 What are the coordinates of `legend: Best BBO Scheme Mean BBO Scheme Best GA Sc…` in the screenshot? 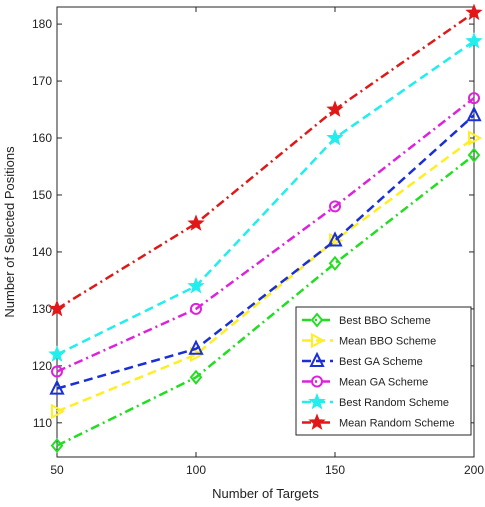 It's located at (383, 371).